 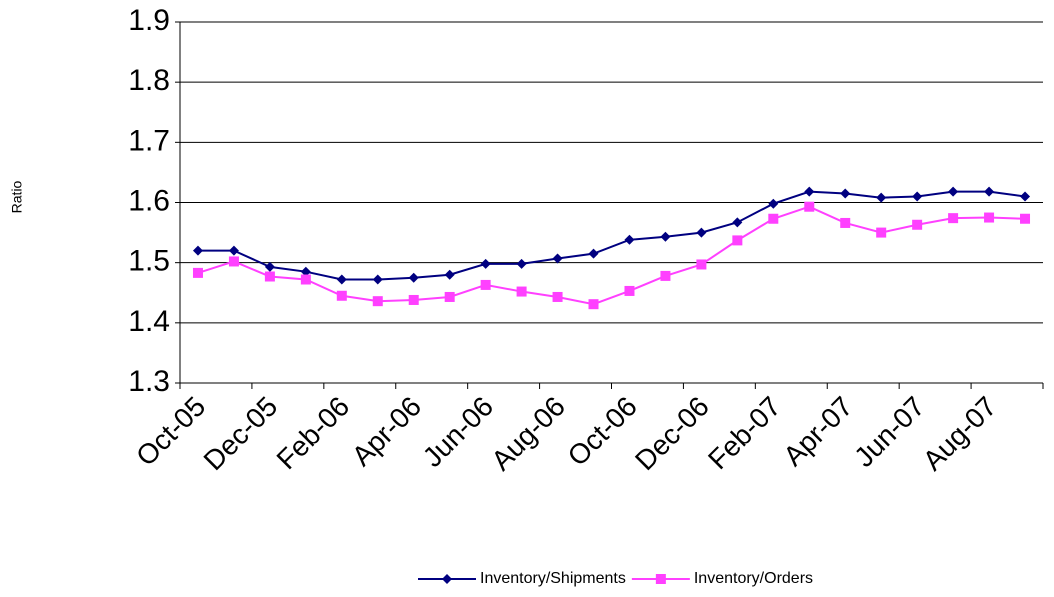 What do you see at coordinates (602, 431) in the screenshot?
I see `x-tick-label: Oct-06` at bounding box center [602, 431].